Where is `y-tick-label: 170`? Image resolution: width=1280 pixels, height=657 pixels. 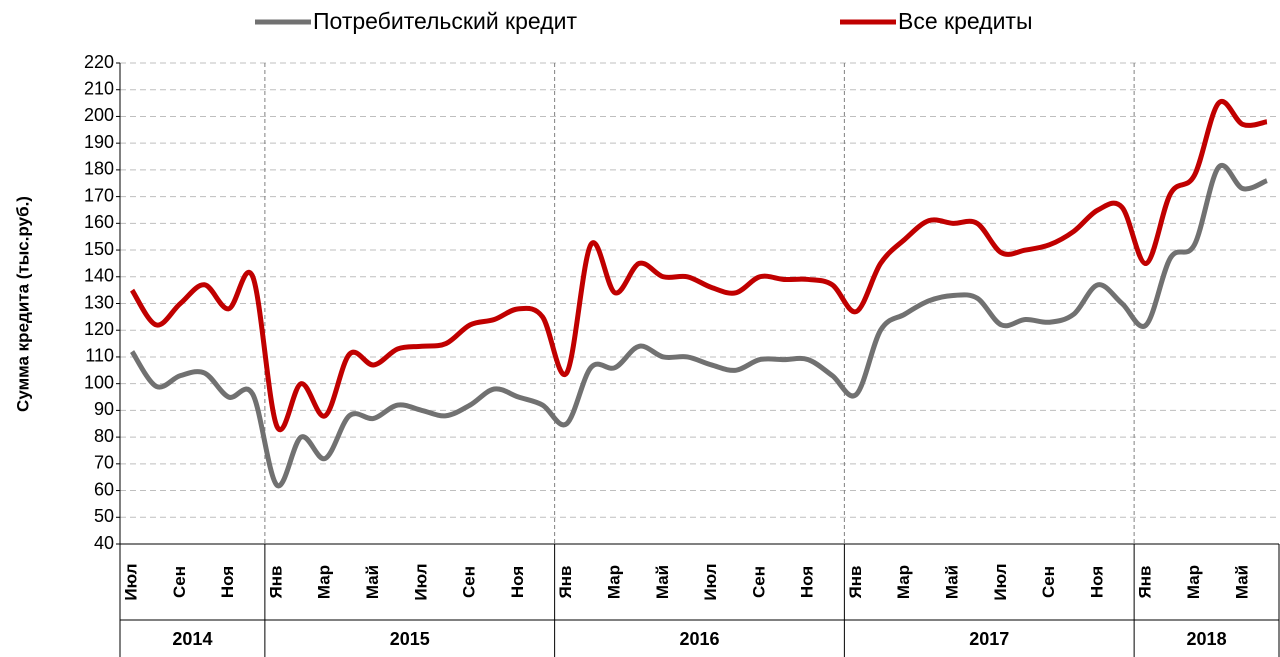
y-tick-label: 170 is located at coordinates (99, 195).